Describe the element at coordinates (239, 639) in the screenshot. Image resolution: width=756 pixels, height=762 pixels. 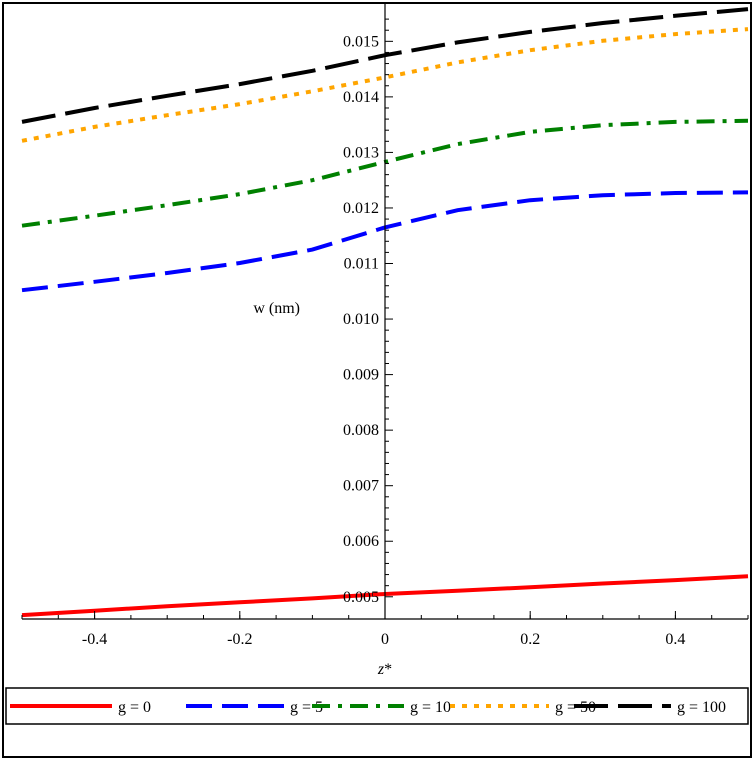
I see `x-tick-label: -0.2` at that location.